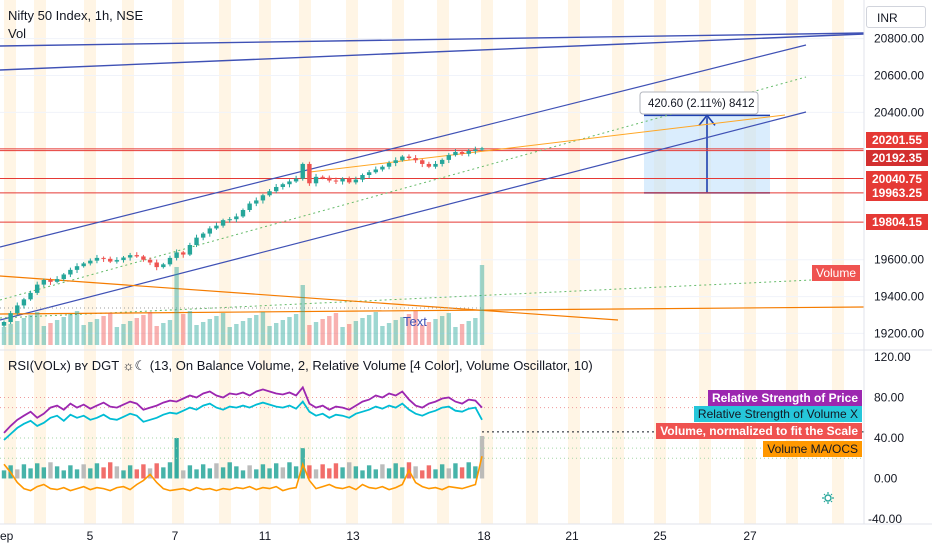 The width and height of the screenshot is (932, 550). Describe the element at coordinates (896, 17) in the screenshot. I see `currency-selector: INR` at that location.